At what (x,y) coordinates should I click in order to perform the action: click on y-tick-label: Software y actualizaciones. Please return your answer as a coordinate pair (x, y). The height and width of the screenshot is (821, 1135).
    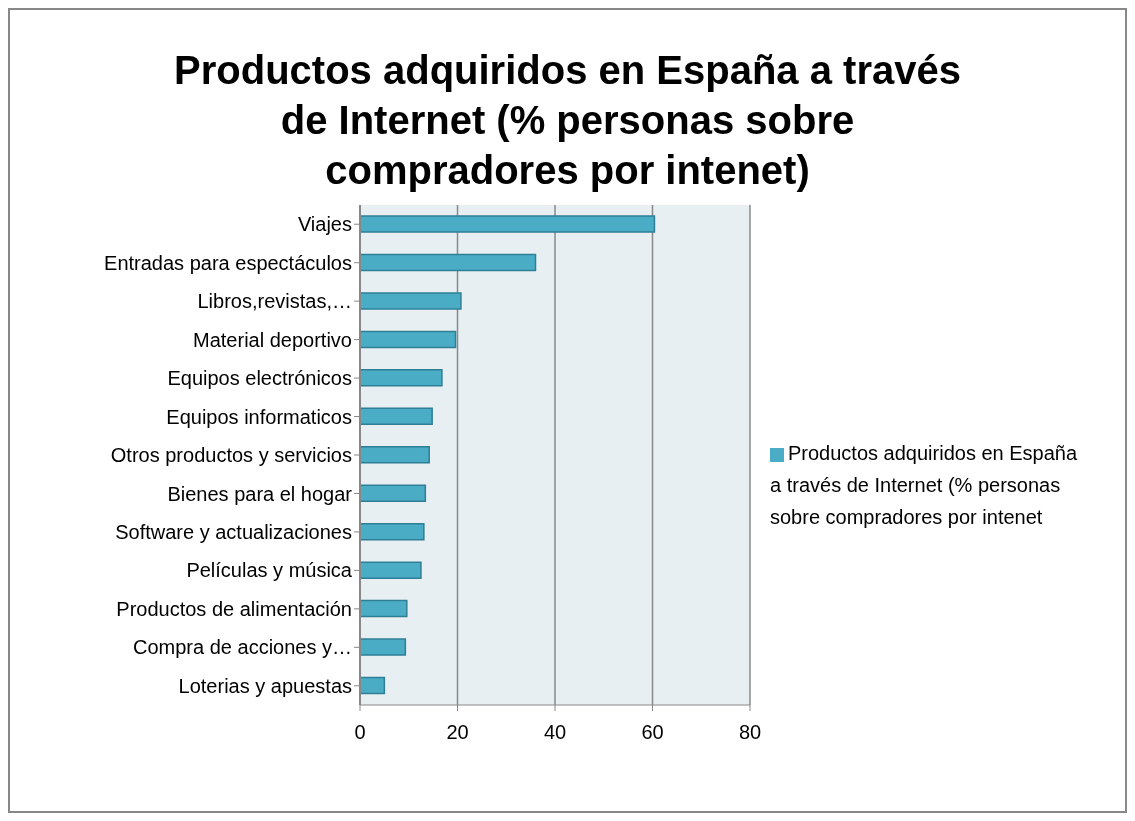
    Looking at the image, I should click on (233, 532).